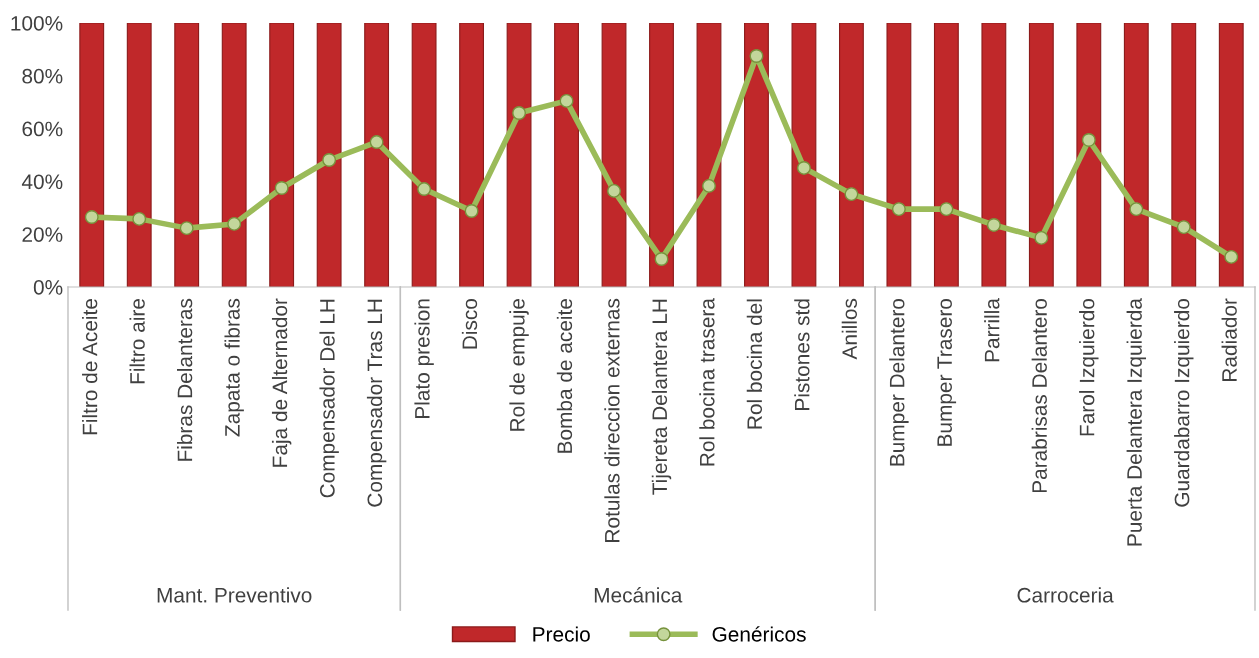 Image resolution: width=1259 pixels, height=658 pixels. What do you see at coordinates (90, 367) in the screenshot?
I see `x-tick-label: Filtro de Aceite` at bounding box center [90, 367].